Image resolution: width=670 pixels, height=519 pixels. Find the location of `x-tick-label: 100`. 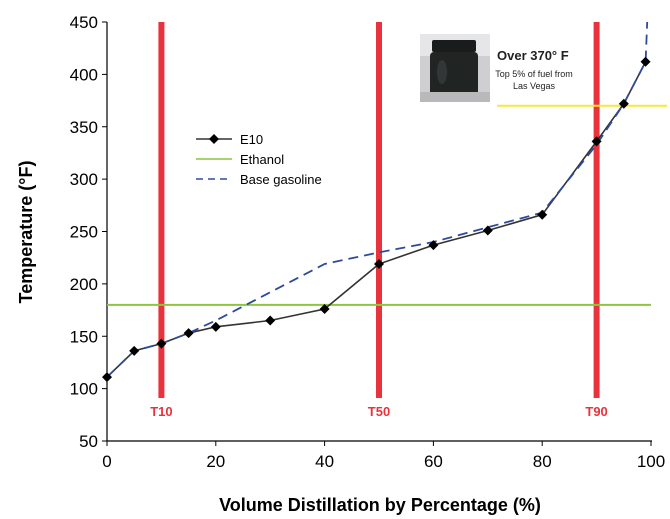

x-tick-label: 100 is located at coordinates (651, 461).